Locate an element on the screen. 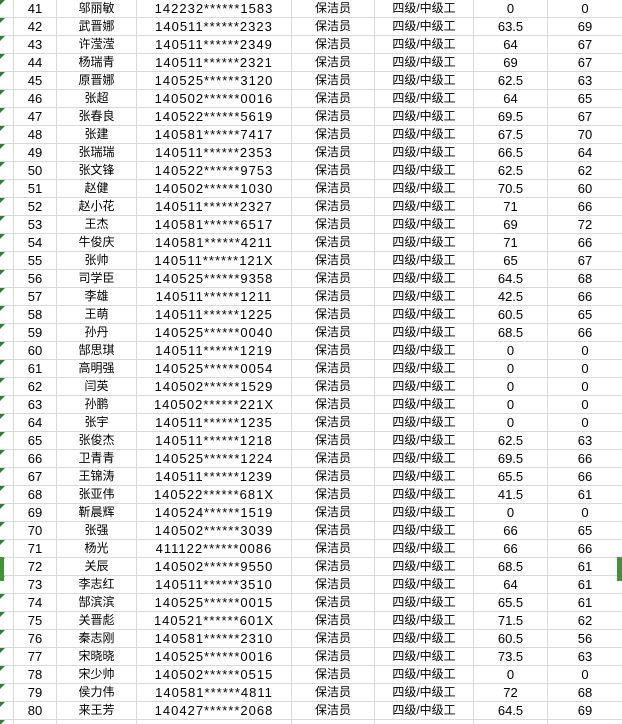 The image size is (622, 724). cell-name: 李志红 is located at coordinates (97, 584).